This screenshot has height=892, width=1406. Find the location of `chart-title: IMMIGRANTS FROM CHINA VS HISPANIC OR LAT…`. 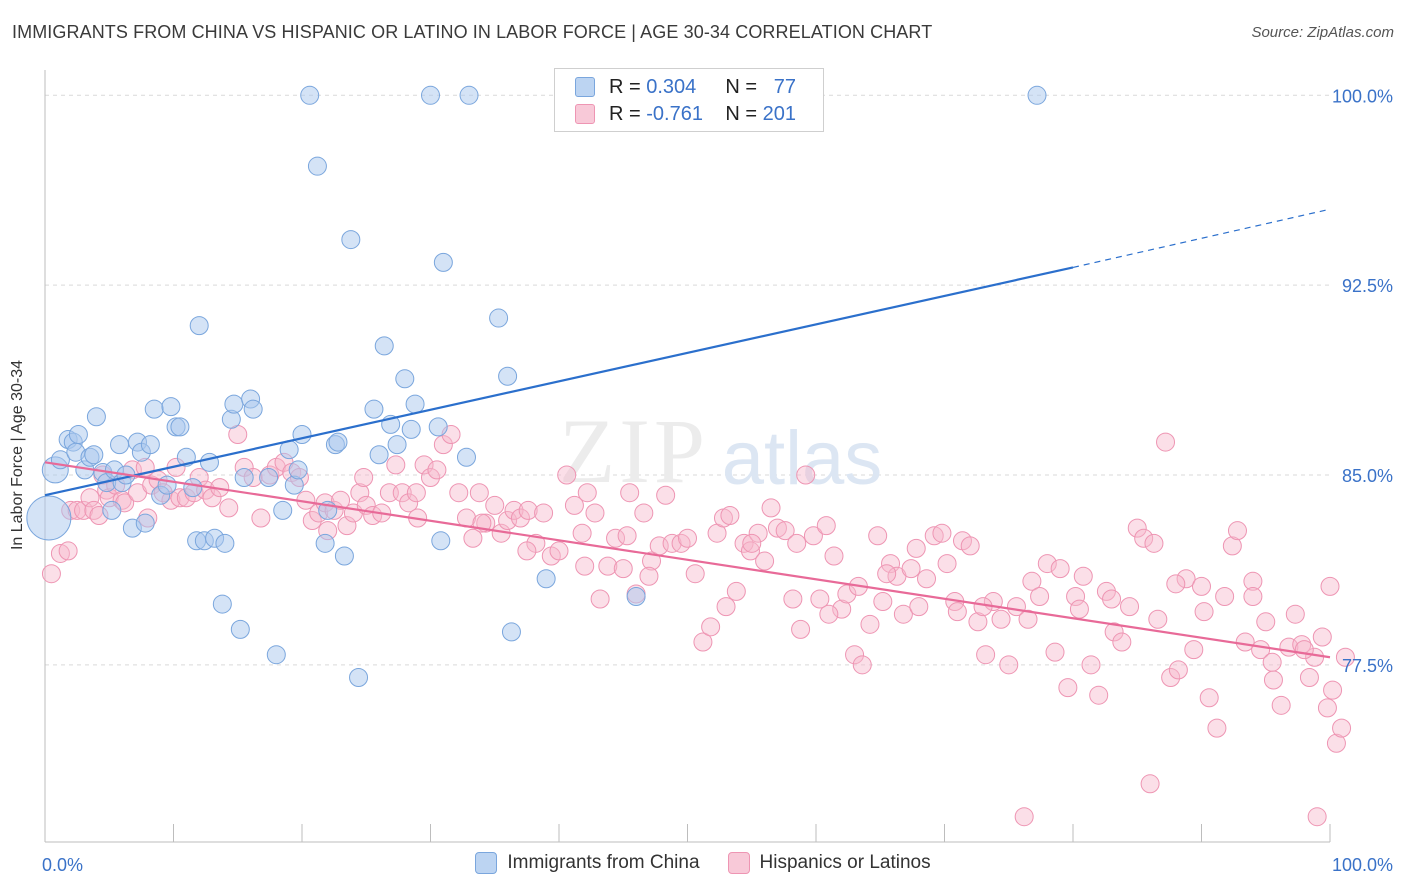

chart-title: IMMIGRANTS FROM CHINA VS HISPANIC OR LAT… is located at coordinates (472, 32).